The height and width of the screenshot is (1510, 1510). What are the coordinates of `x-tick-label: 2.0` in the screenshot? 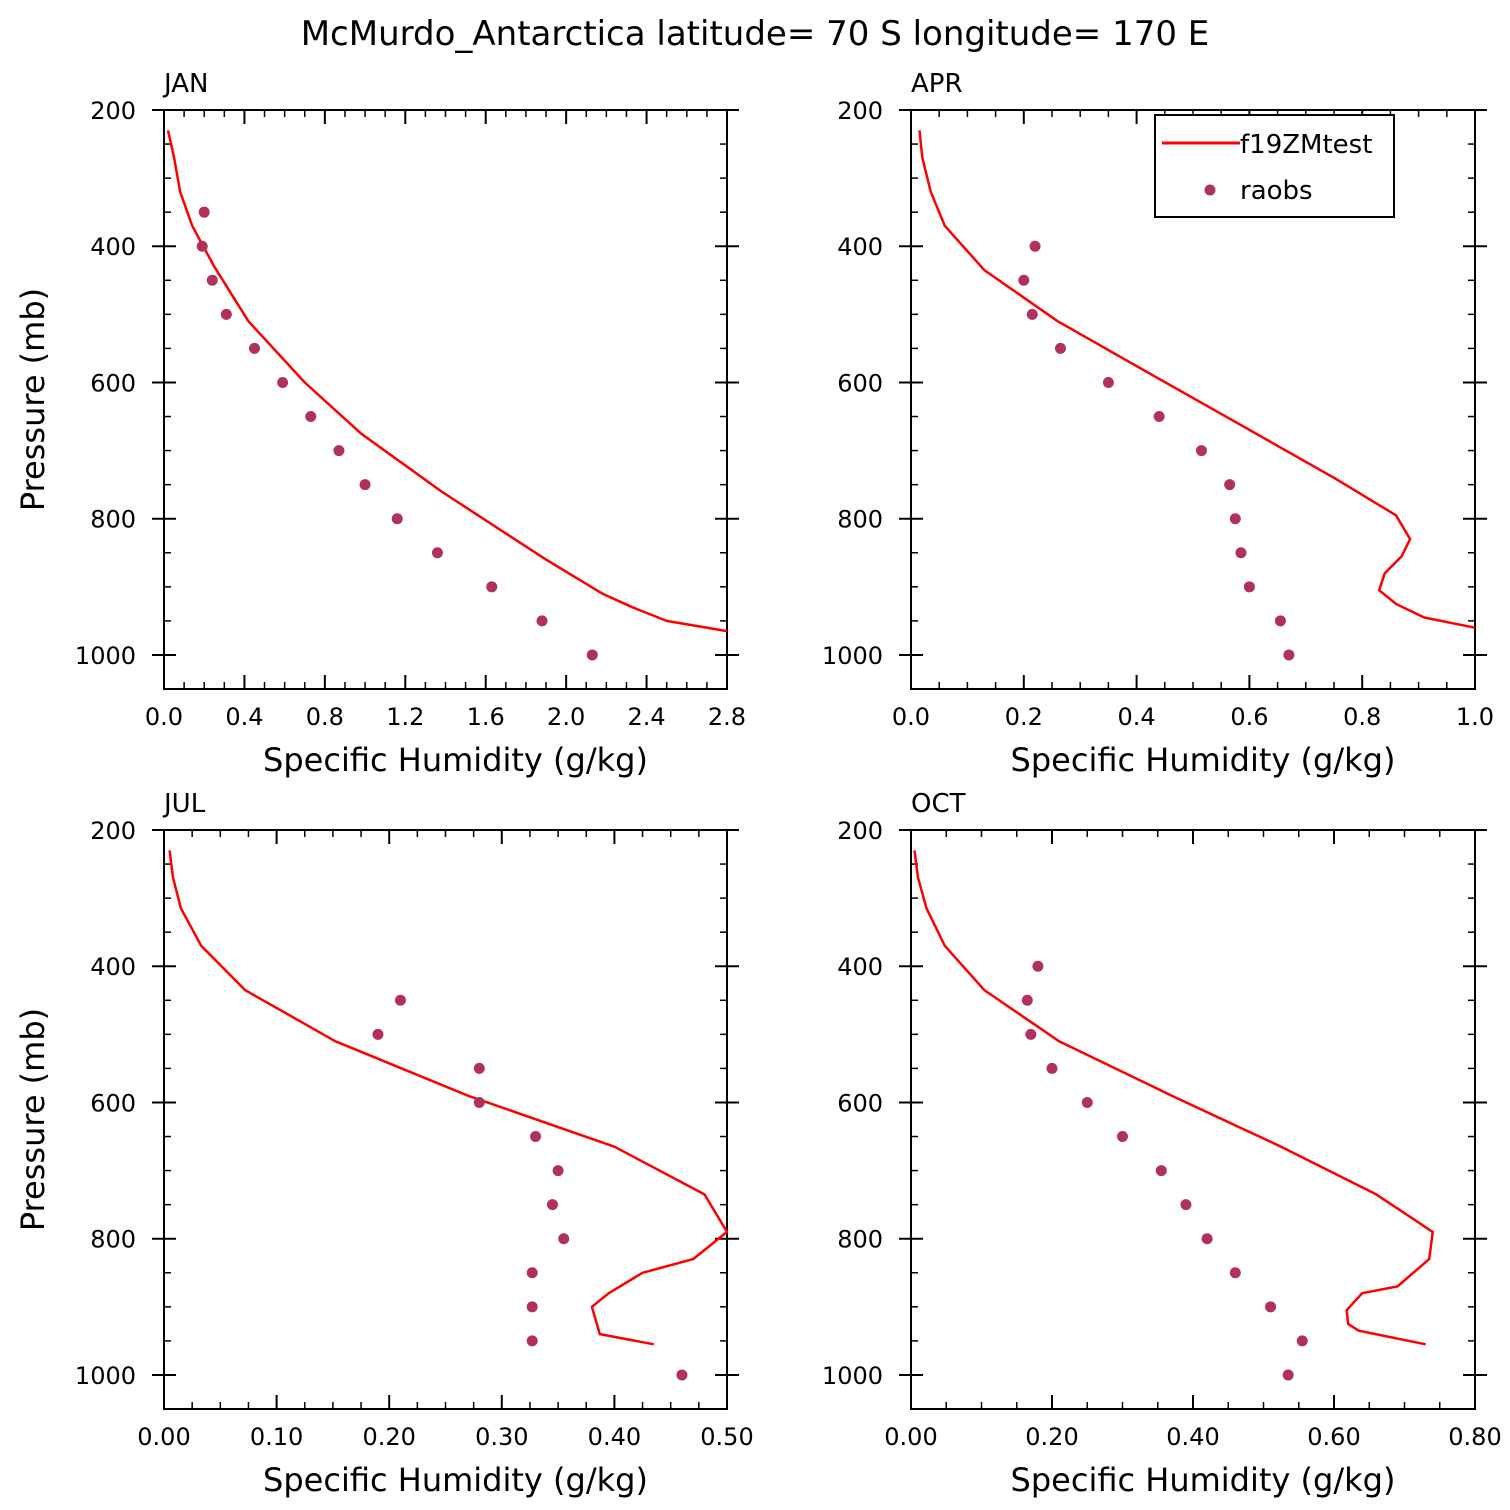 It's located at (566, 717).